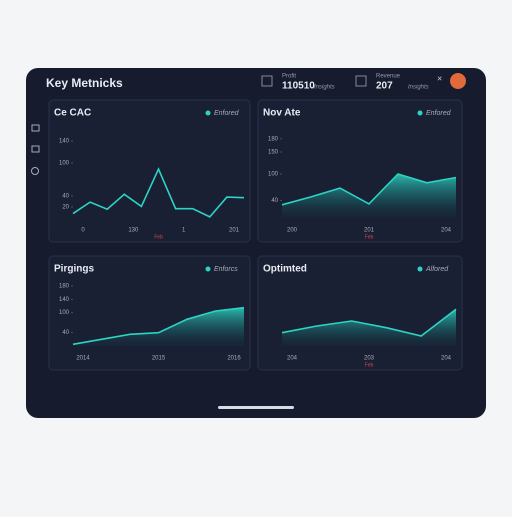  I want to click on x-tick-label: 203, so click(369, 359).